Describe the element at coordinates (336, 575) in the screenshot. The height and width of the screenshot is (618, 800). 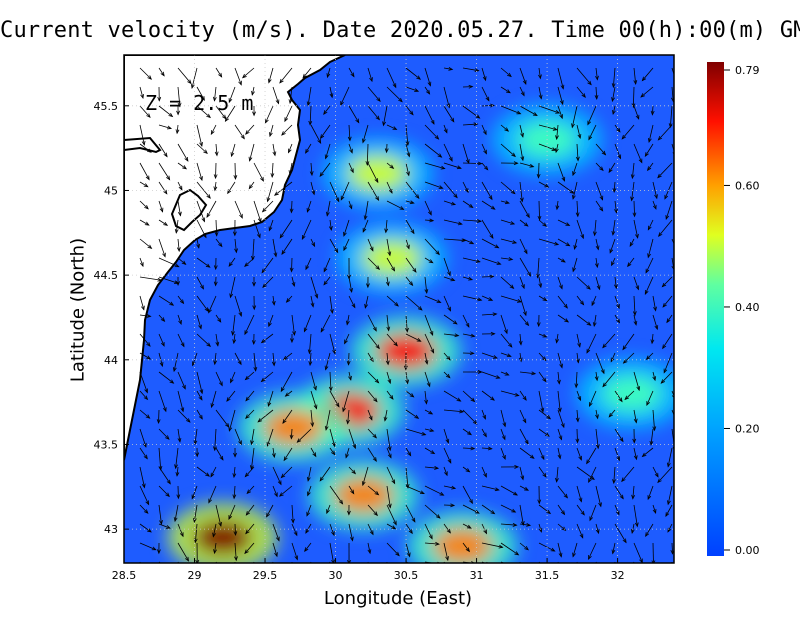
I see `x-tick-label: 30` at that location.